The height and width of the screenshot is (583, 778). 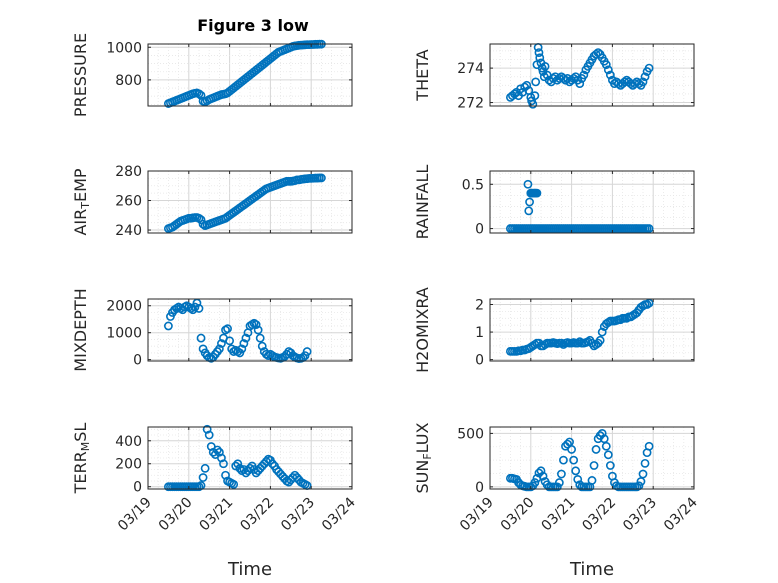 I want to click on figure-title: Figure 3 low, so click(x=253, y=25).